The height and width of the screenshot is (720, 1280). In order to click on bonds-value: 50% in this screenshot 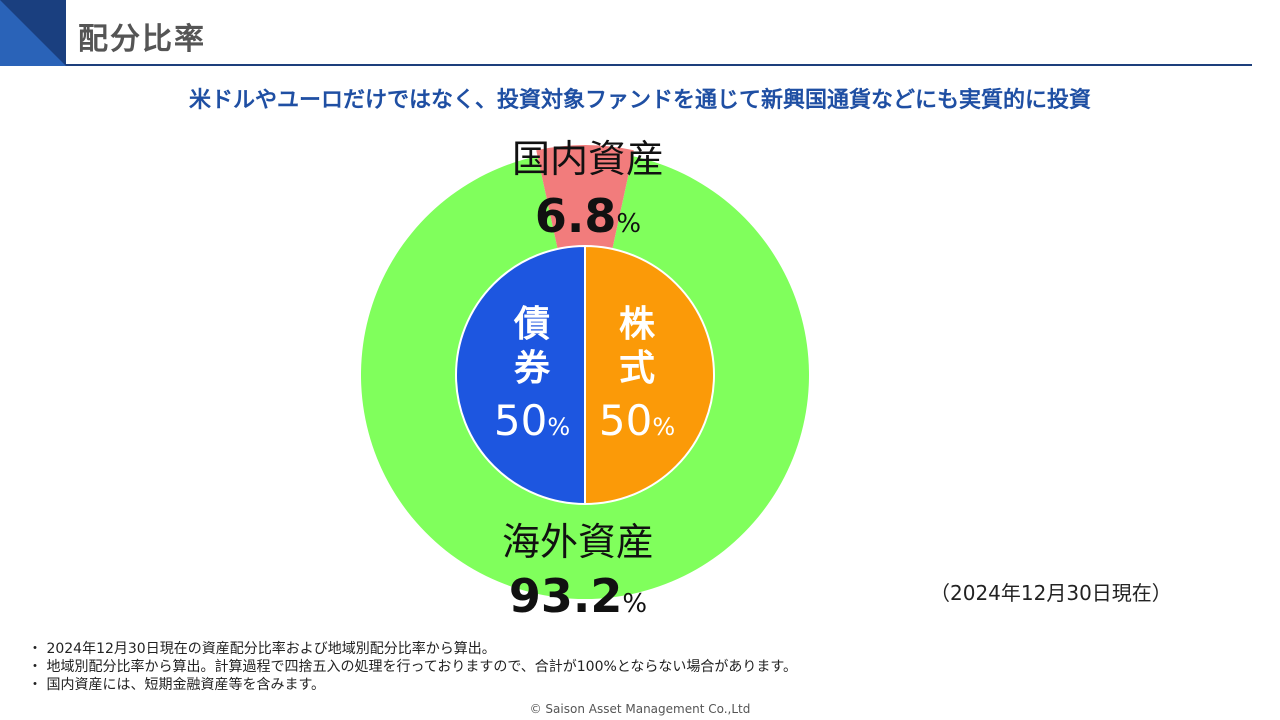, I will do `click(532, 420)`.